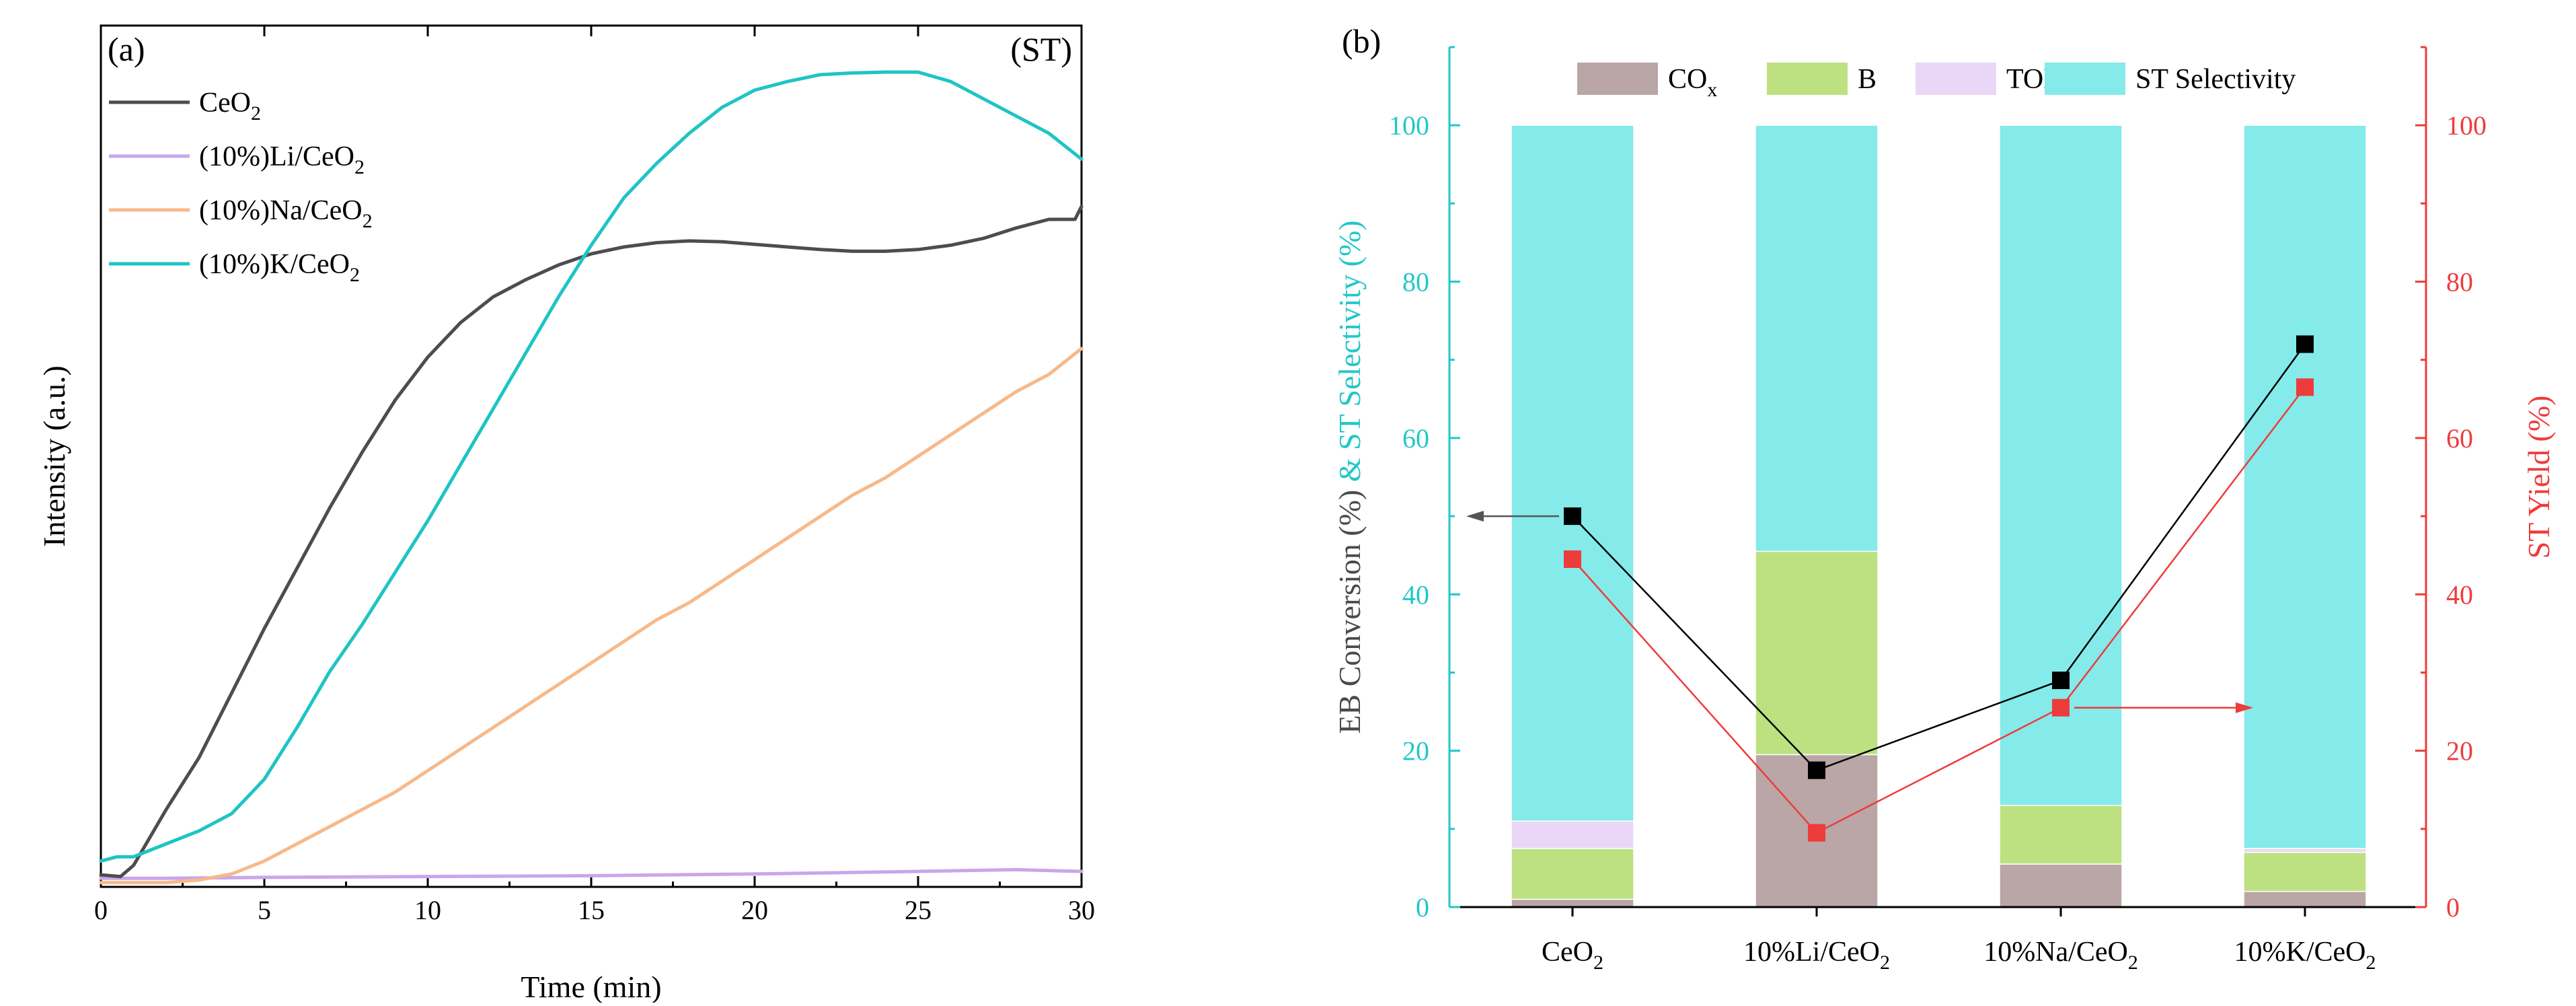 The image size is (2576, 1006). I want to click on bar-ST Selectivity-10%K/CeO2, so click(2305, 486).